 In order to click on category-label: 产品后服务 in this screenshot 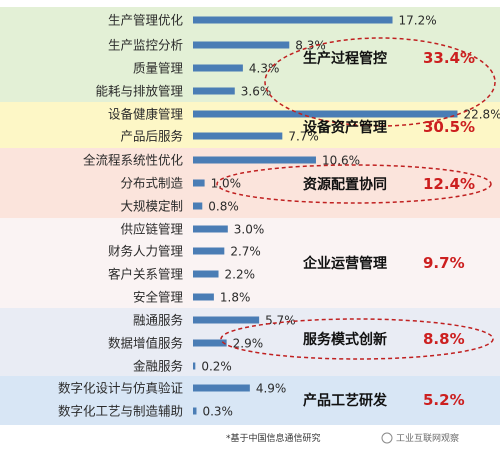, I will do `click(151, 136)`.